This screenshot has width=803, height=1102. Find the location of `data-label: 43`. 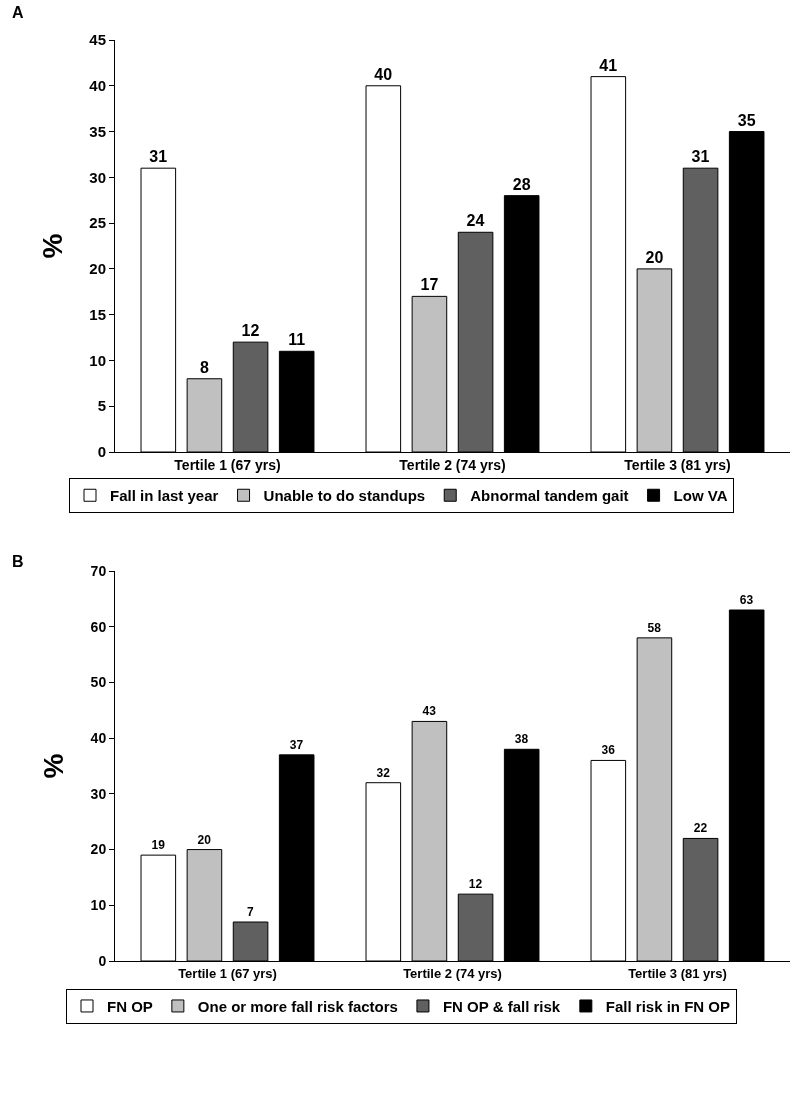

data-label: 43 is located at coordinates (429, 711).